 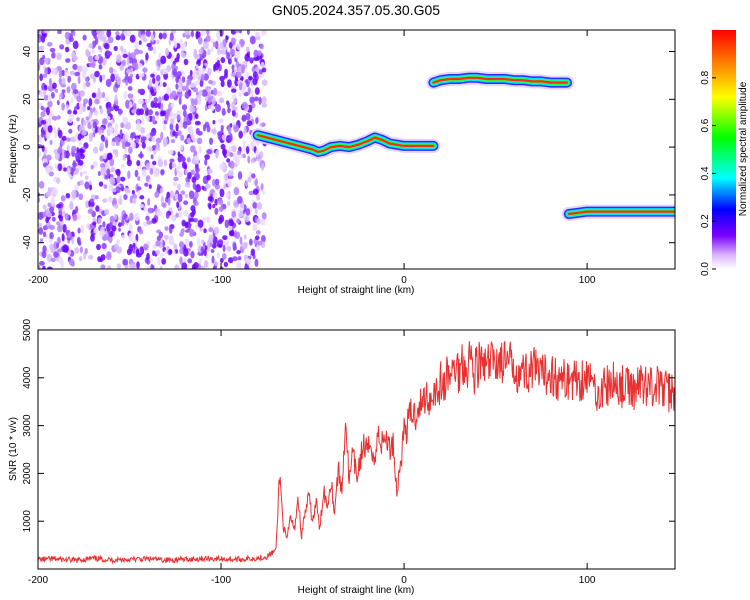 What do you see at coordinates (38, 280) in the screenshot?
I see `spectrogram-xtick-label: -200` at bounding box center [38, 280].